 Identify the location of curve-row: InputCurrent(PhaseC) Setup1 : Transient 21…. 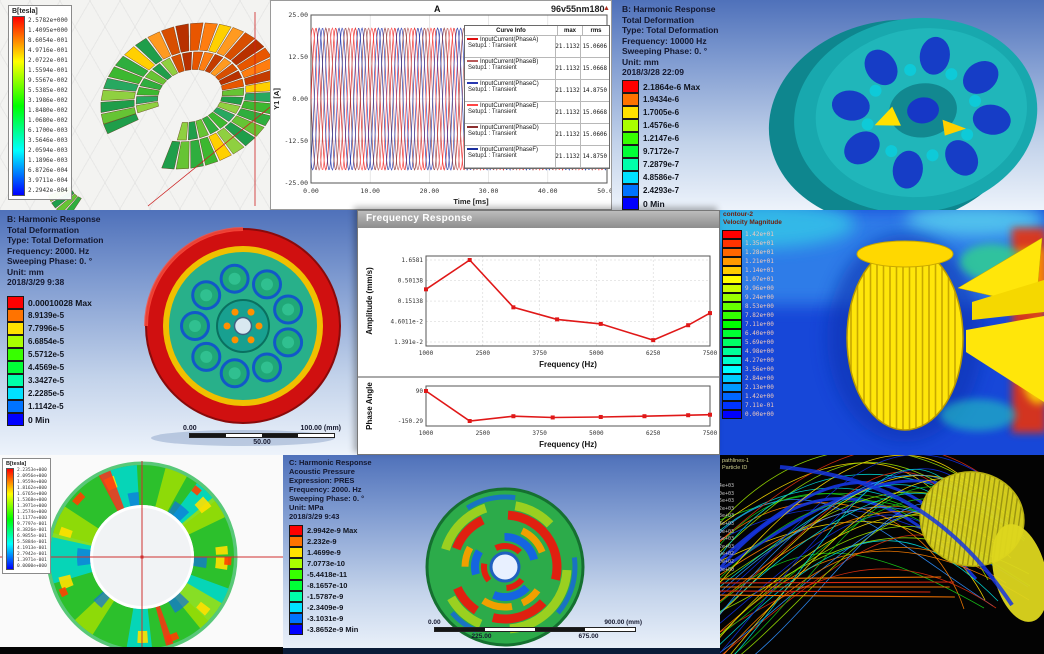
(537, 91).